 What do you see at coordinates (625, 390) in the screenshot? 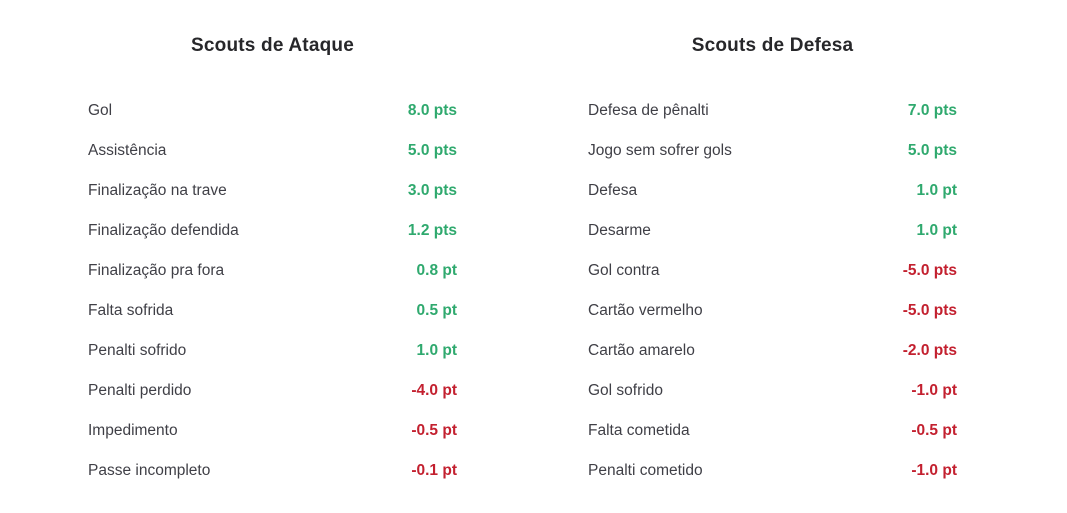
I see `scout-label: Gol sofrido` at bounding box center [625, 390].